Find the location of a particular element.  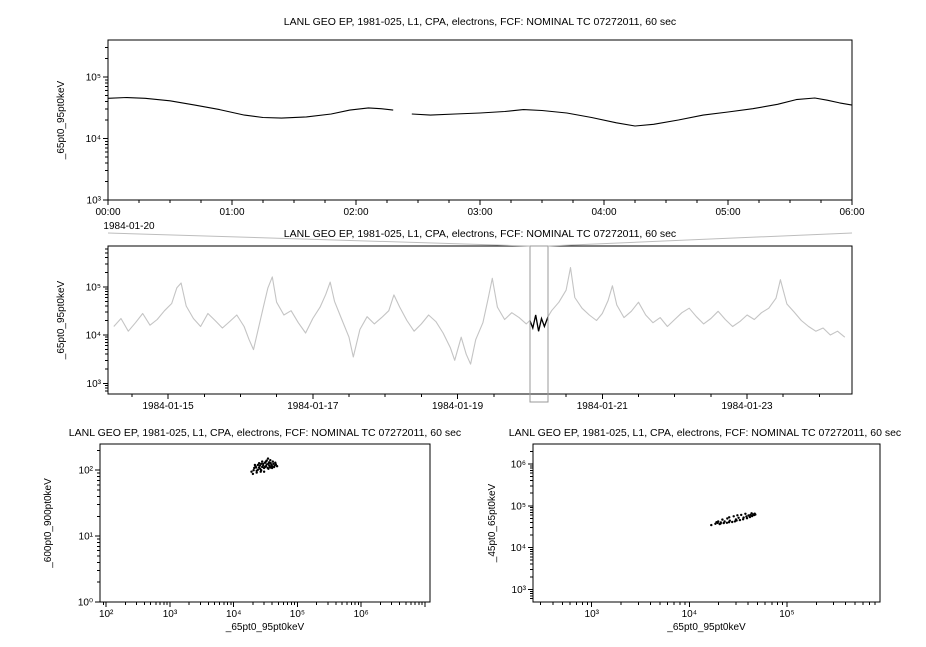

panel4-x-axis-label: _65pt0_95pt0keV is located at coordinates (706, 627).